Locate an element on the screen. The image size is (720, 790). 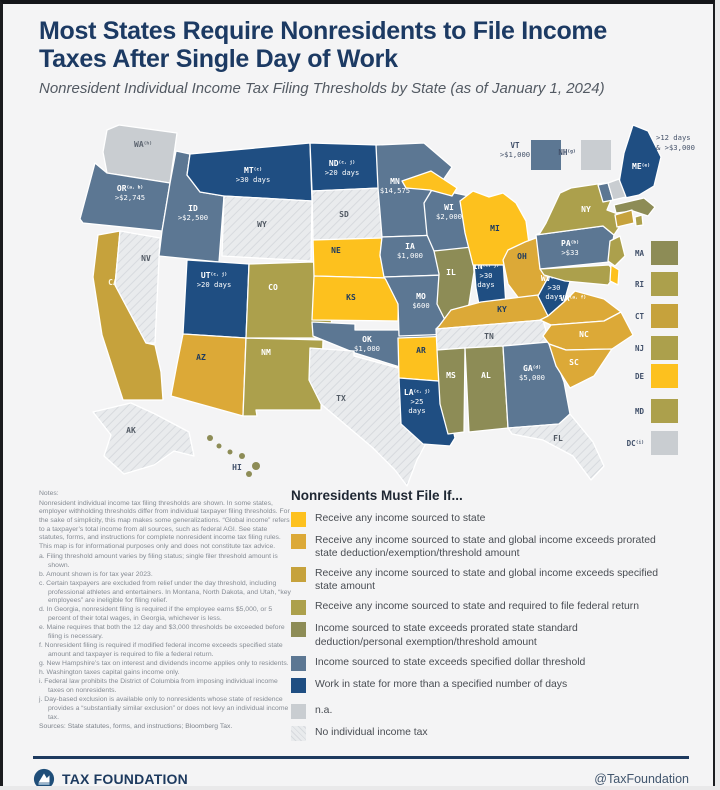
legend-item-cat8: n.a. is located at coordinates (502, 711).